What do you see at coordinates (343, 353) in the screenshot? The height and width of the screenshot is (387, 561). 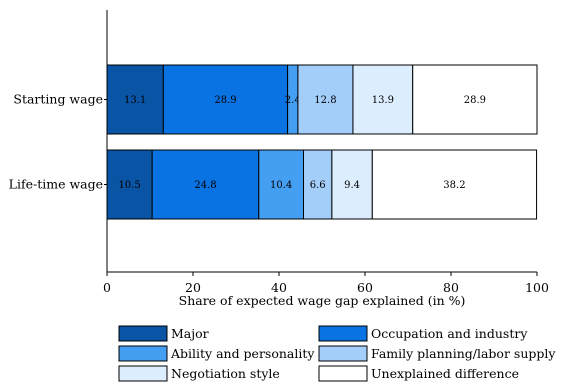 I see `legend-swatch-family-planning-labor-supply` at bounding box center [343, 353].